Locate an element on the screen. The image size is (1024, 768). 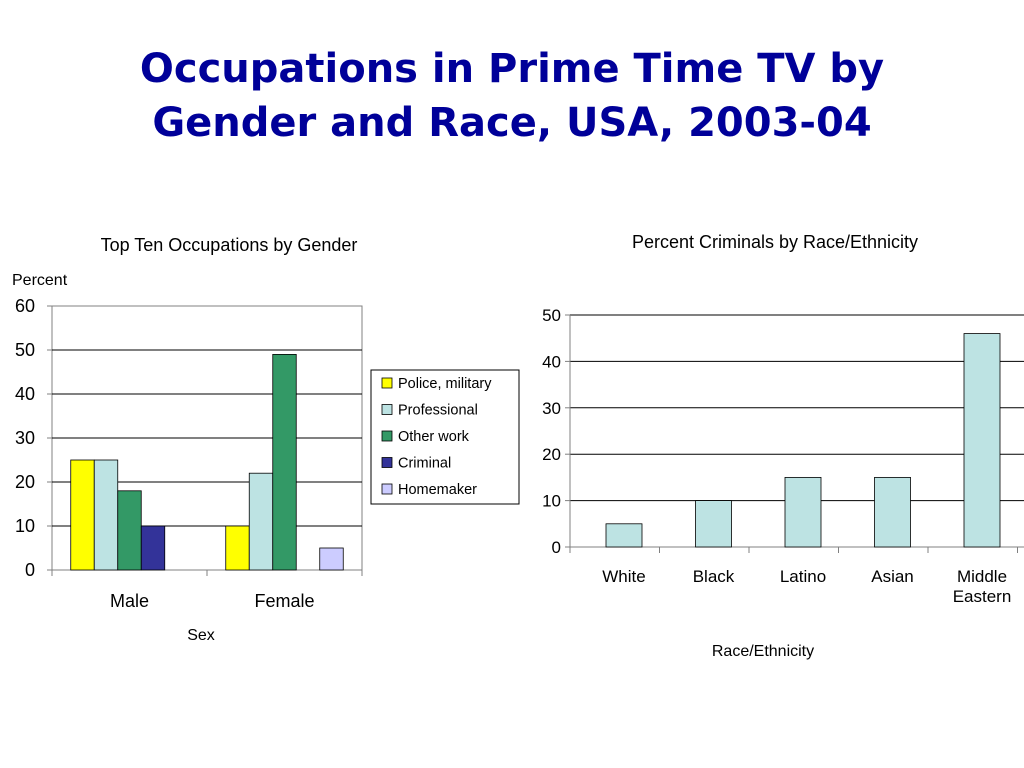
chart1-x-tick-label: Male is located at coordinates (129, 601).